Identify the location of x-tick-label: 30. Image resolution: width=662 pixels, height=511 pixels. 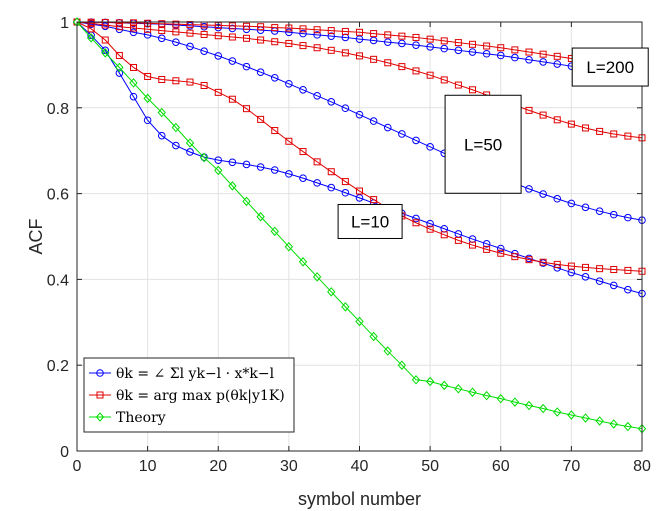
(289, 466).